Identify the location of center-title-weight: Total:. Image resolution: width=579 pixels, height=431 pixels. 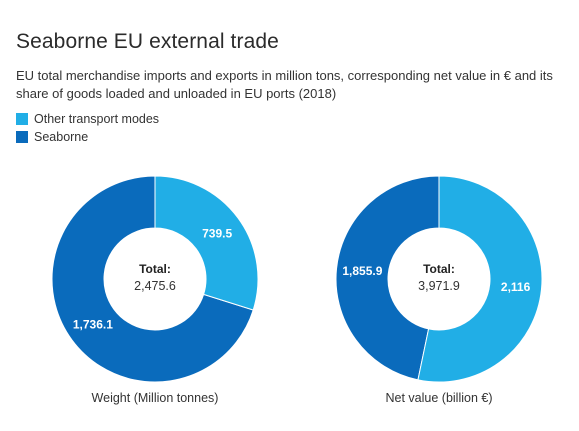
(155, 269).